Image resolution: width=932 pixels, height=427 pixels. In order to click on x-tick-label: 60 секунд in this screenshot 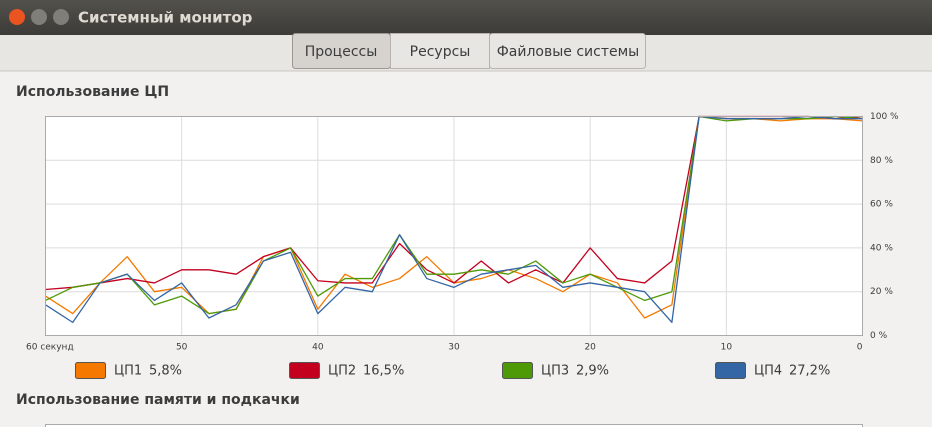, I will do `click(50, 348)`.